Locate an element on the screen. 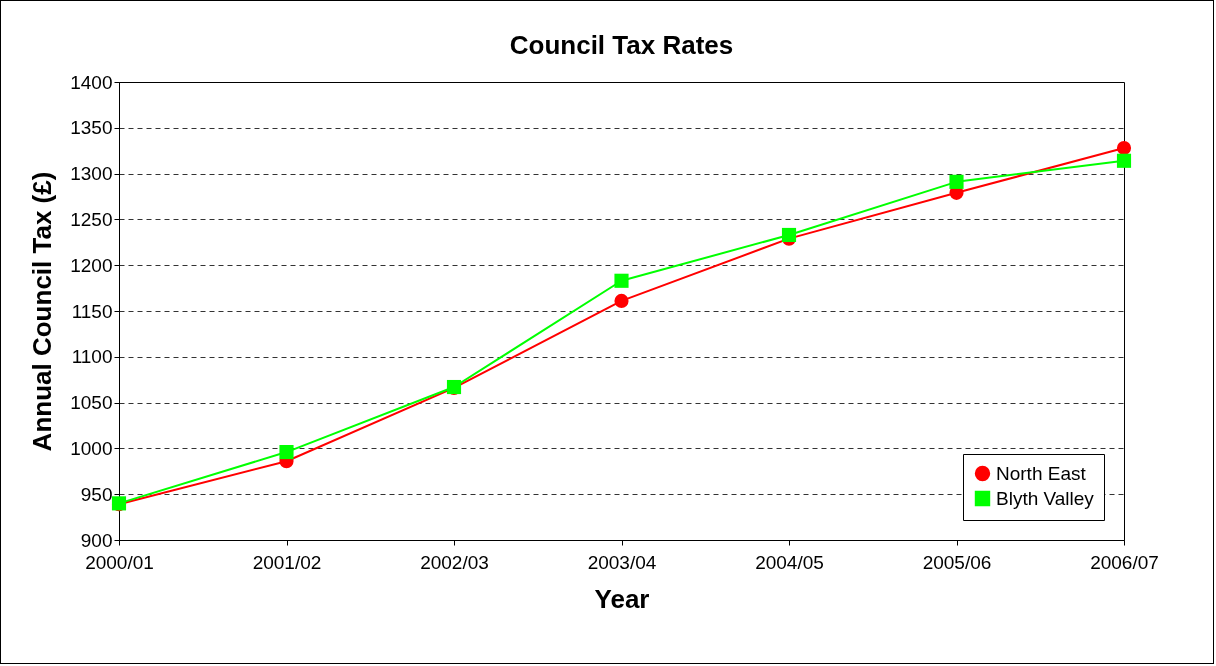 The height and width of the screenshot is (666, 1216). x-tick-label: 2005/06 is located at coordinates (957, 562).